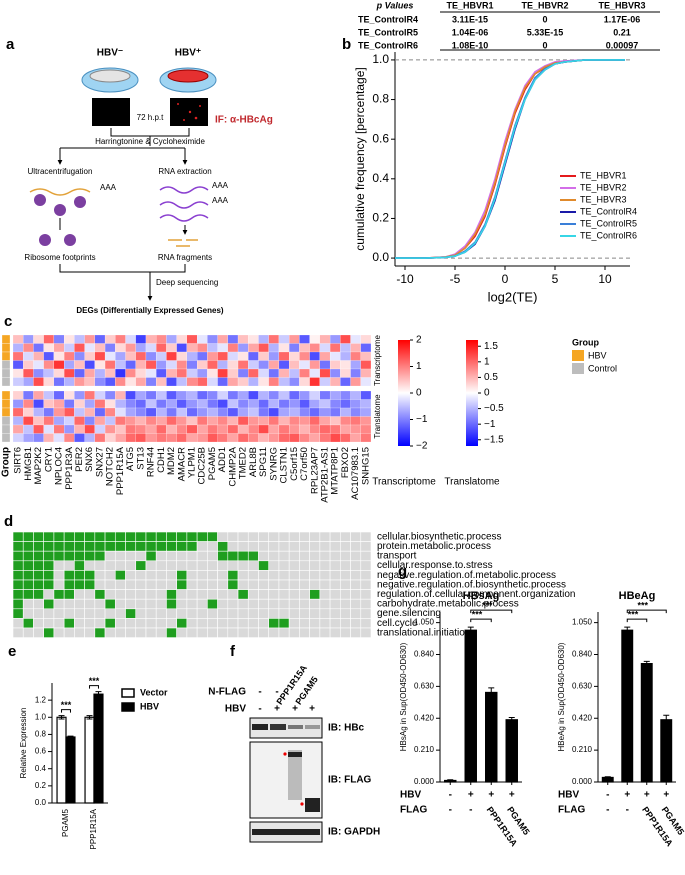 This screenshot has height=875, width=685. I want to click on band, so click(278, 727).